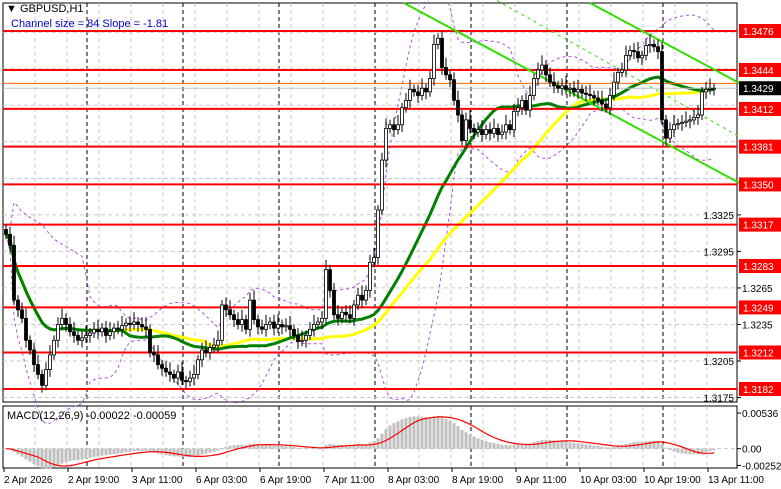  What do you see at coordinates (718, 252) in the screenshot?
I see `price-tick-label: 1.3295` at bounding box center [718, 252].